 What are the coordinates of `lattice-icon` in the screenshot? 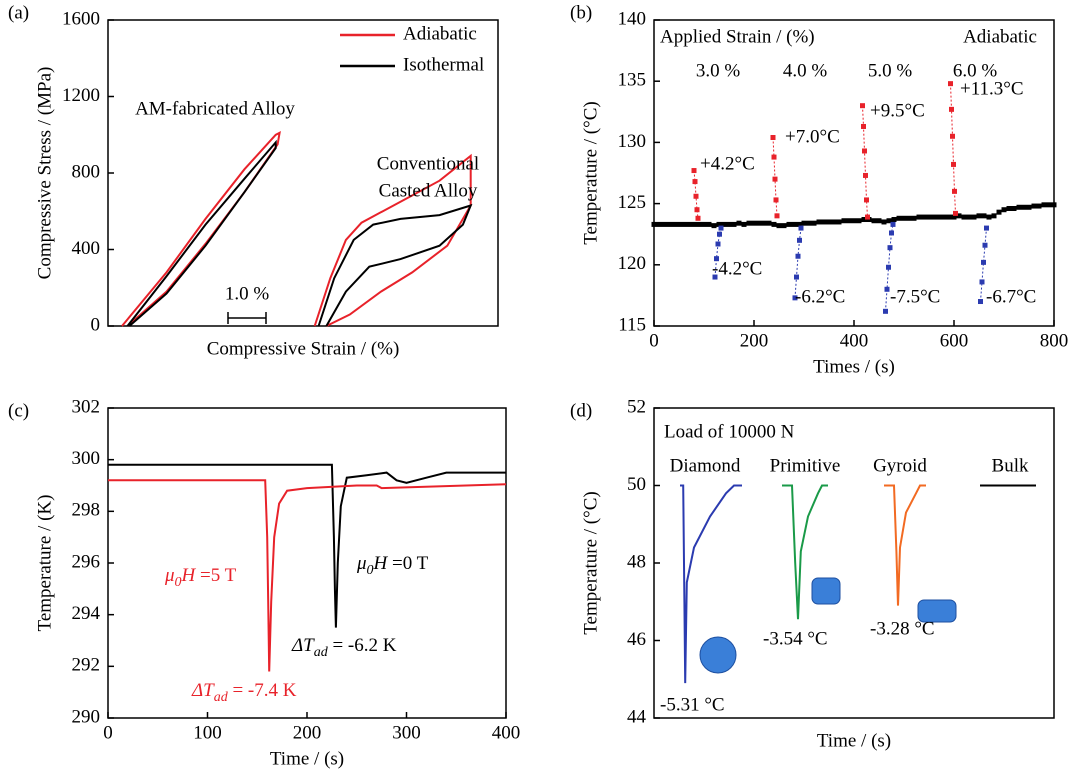 It's located at (828, 625).